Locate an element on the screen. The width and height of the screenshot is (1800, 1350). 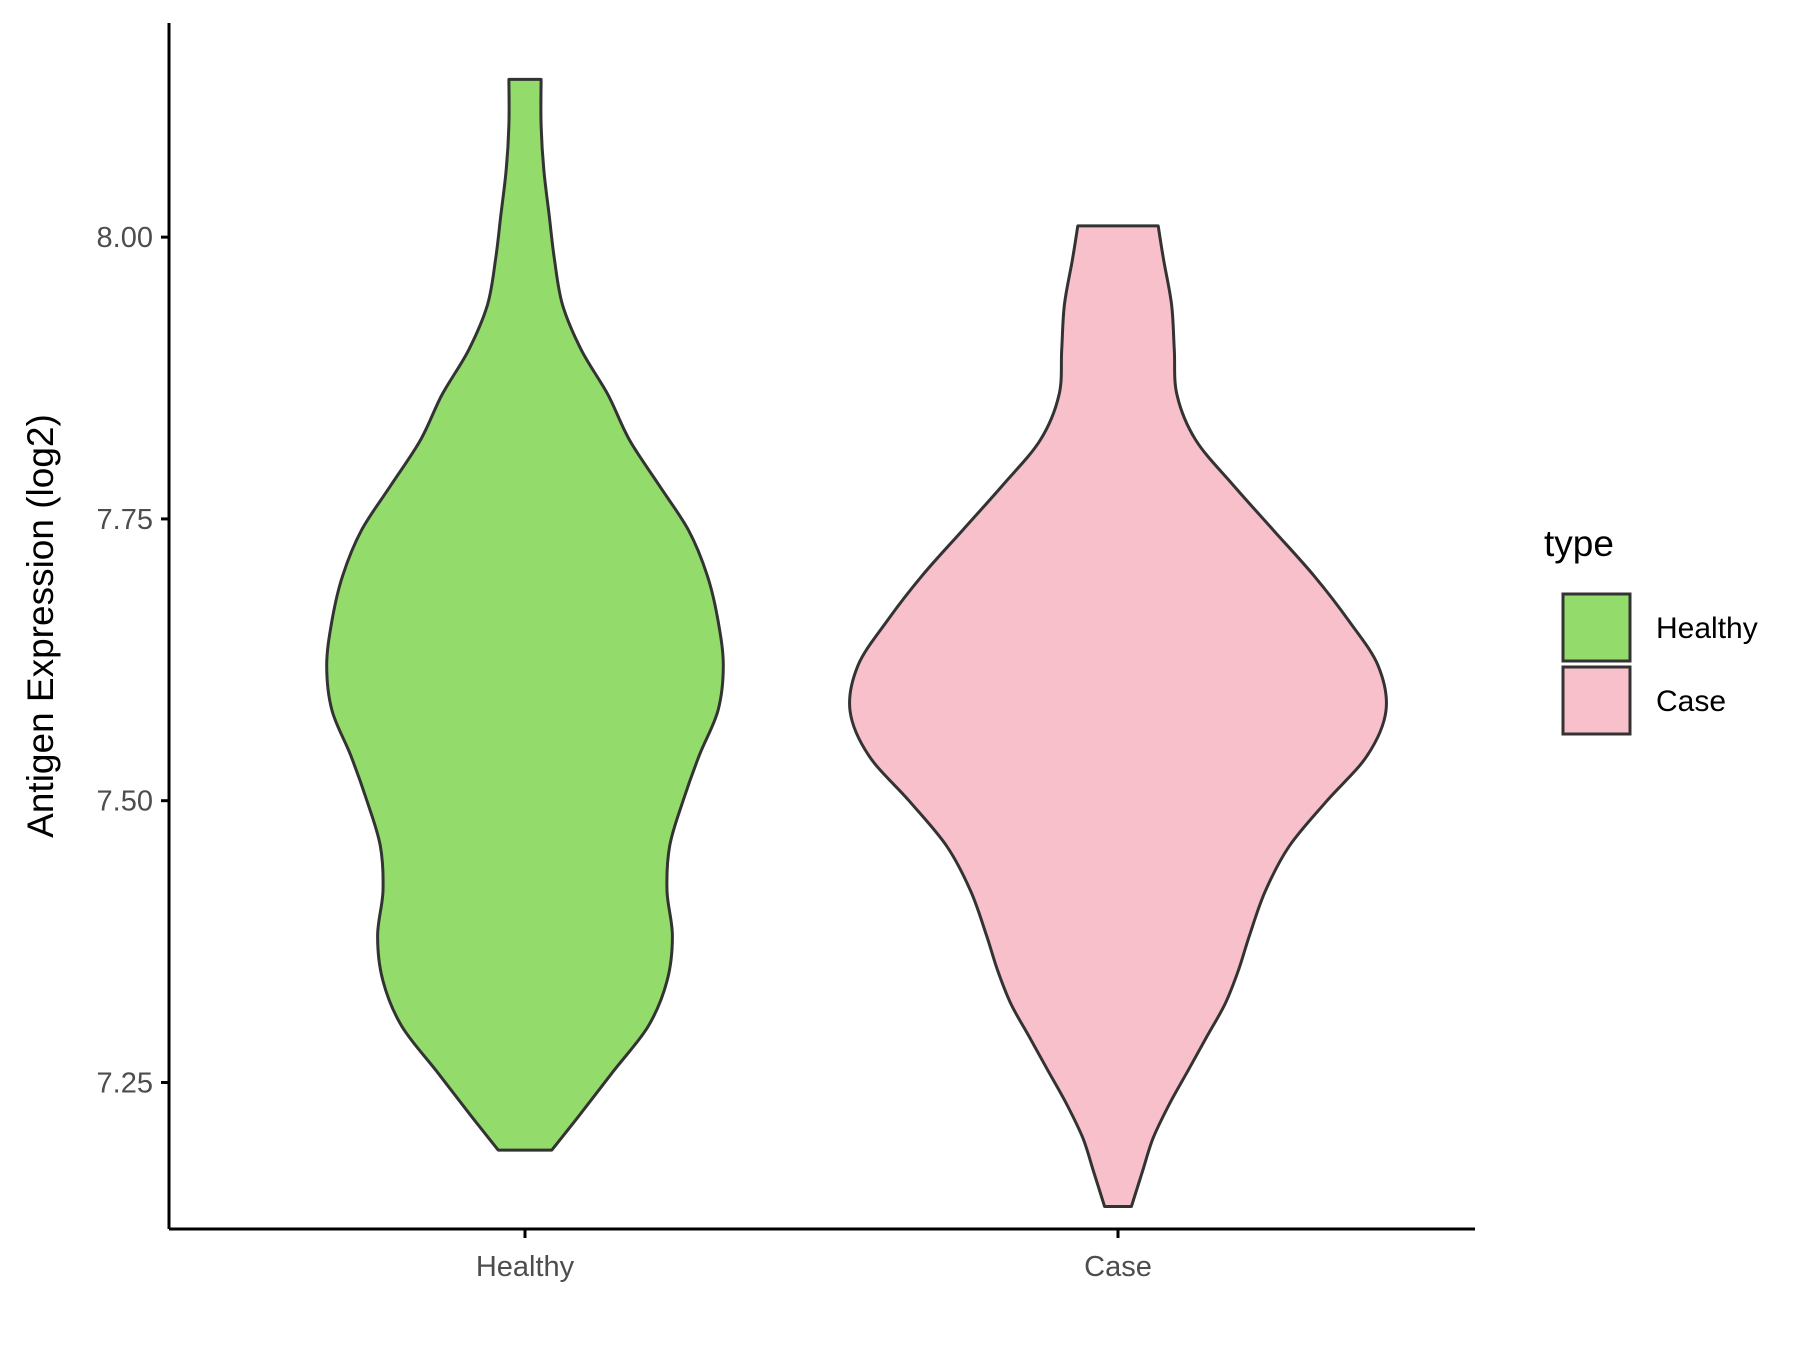
y-ticks: 7.25 7.50 7.75 8.00 is located at coordinates (133, 660).